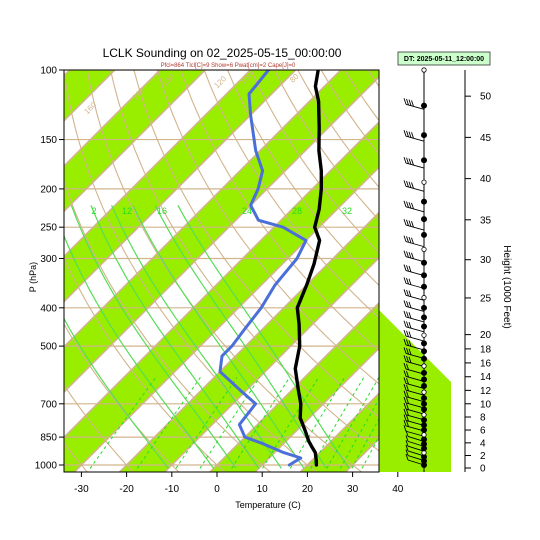 Image resolution: width=540 pixels, height=540 pixels. Describe the element at coordinates (48, 347) in the screenshot. I see `pressure-tick-label: 500` at that location.